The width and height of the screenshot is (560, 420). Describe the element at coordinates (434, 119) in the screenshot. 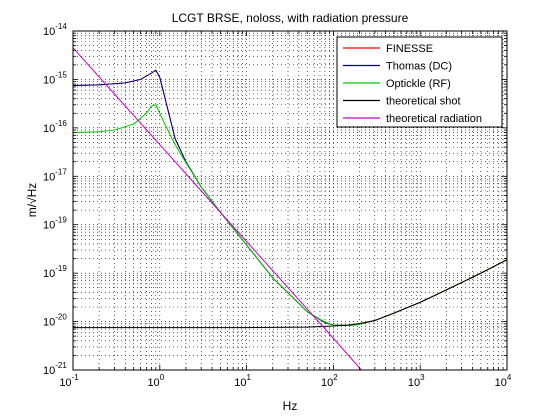

I see `legend-label: theoretical radiation` at that location.